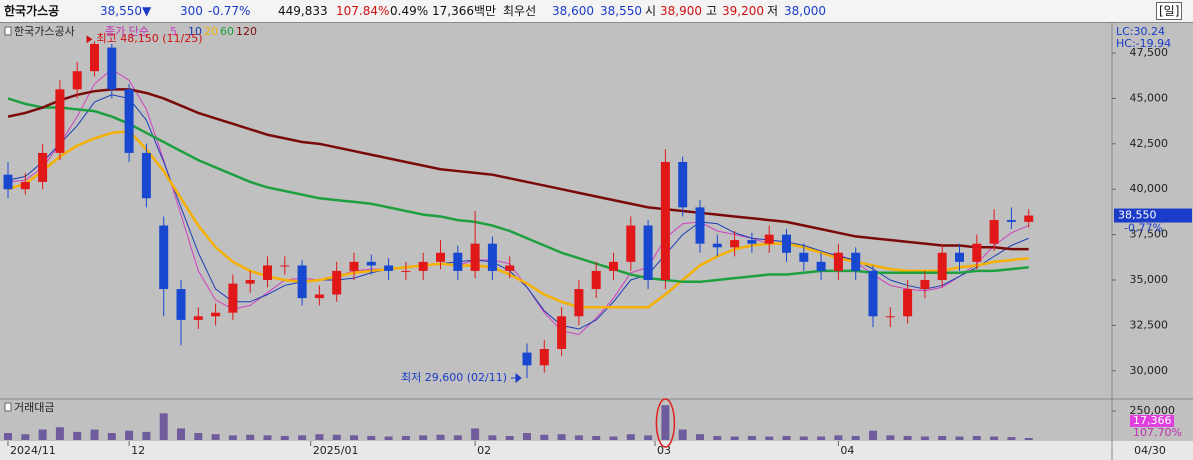 The image size is (1193, 460). Describe the element at coordinates (1150, 450) in the screenshot. I see `x-end-label: 04/30` at that location.